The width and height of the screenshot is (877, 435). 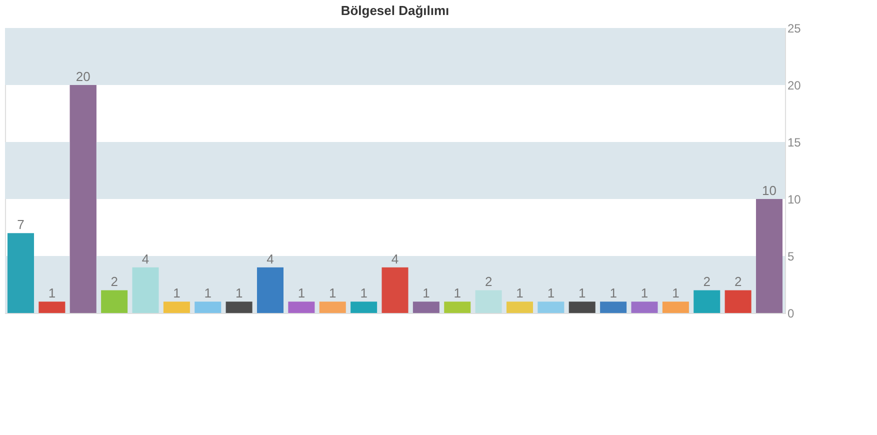 What do you see at coordinates (795, 199) in the screenshot?
I see `y-tick-label: 10` at bounding box center [795, 199].